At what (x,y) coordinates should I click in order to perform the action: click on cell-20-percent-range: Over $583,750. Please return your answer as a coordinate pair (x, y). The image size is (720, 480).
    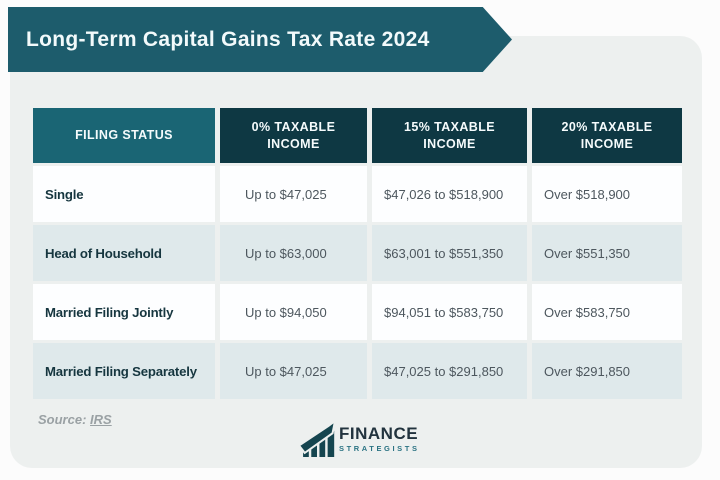
    Looking at the image, I should click on (607, 312).